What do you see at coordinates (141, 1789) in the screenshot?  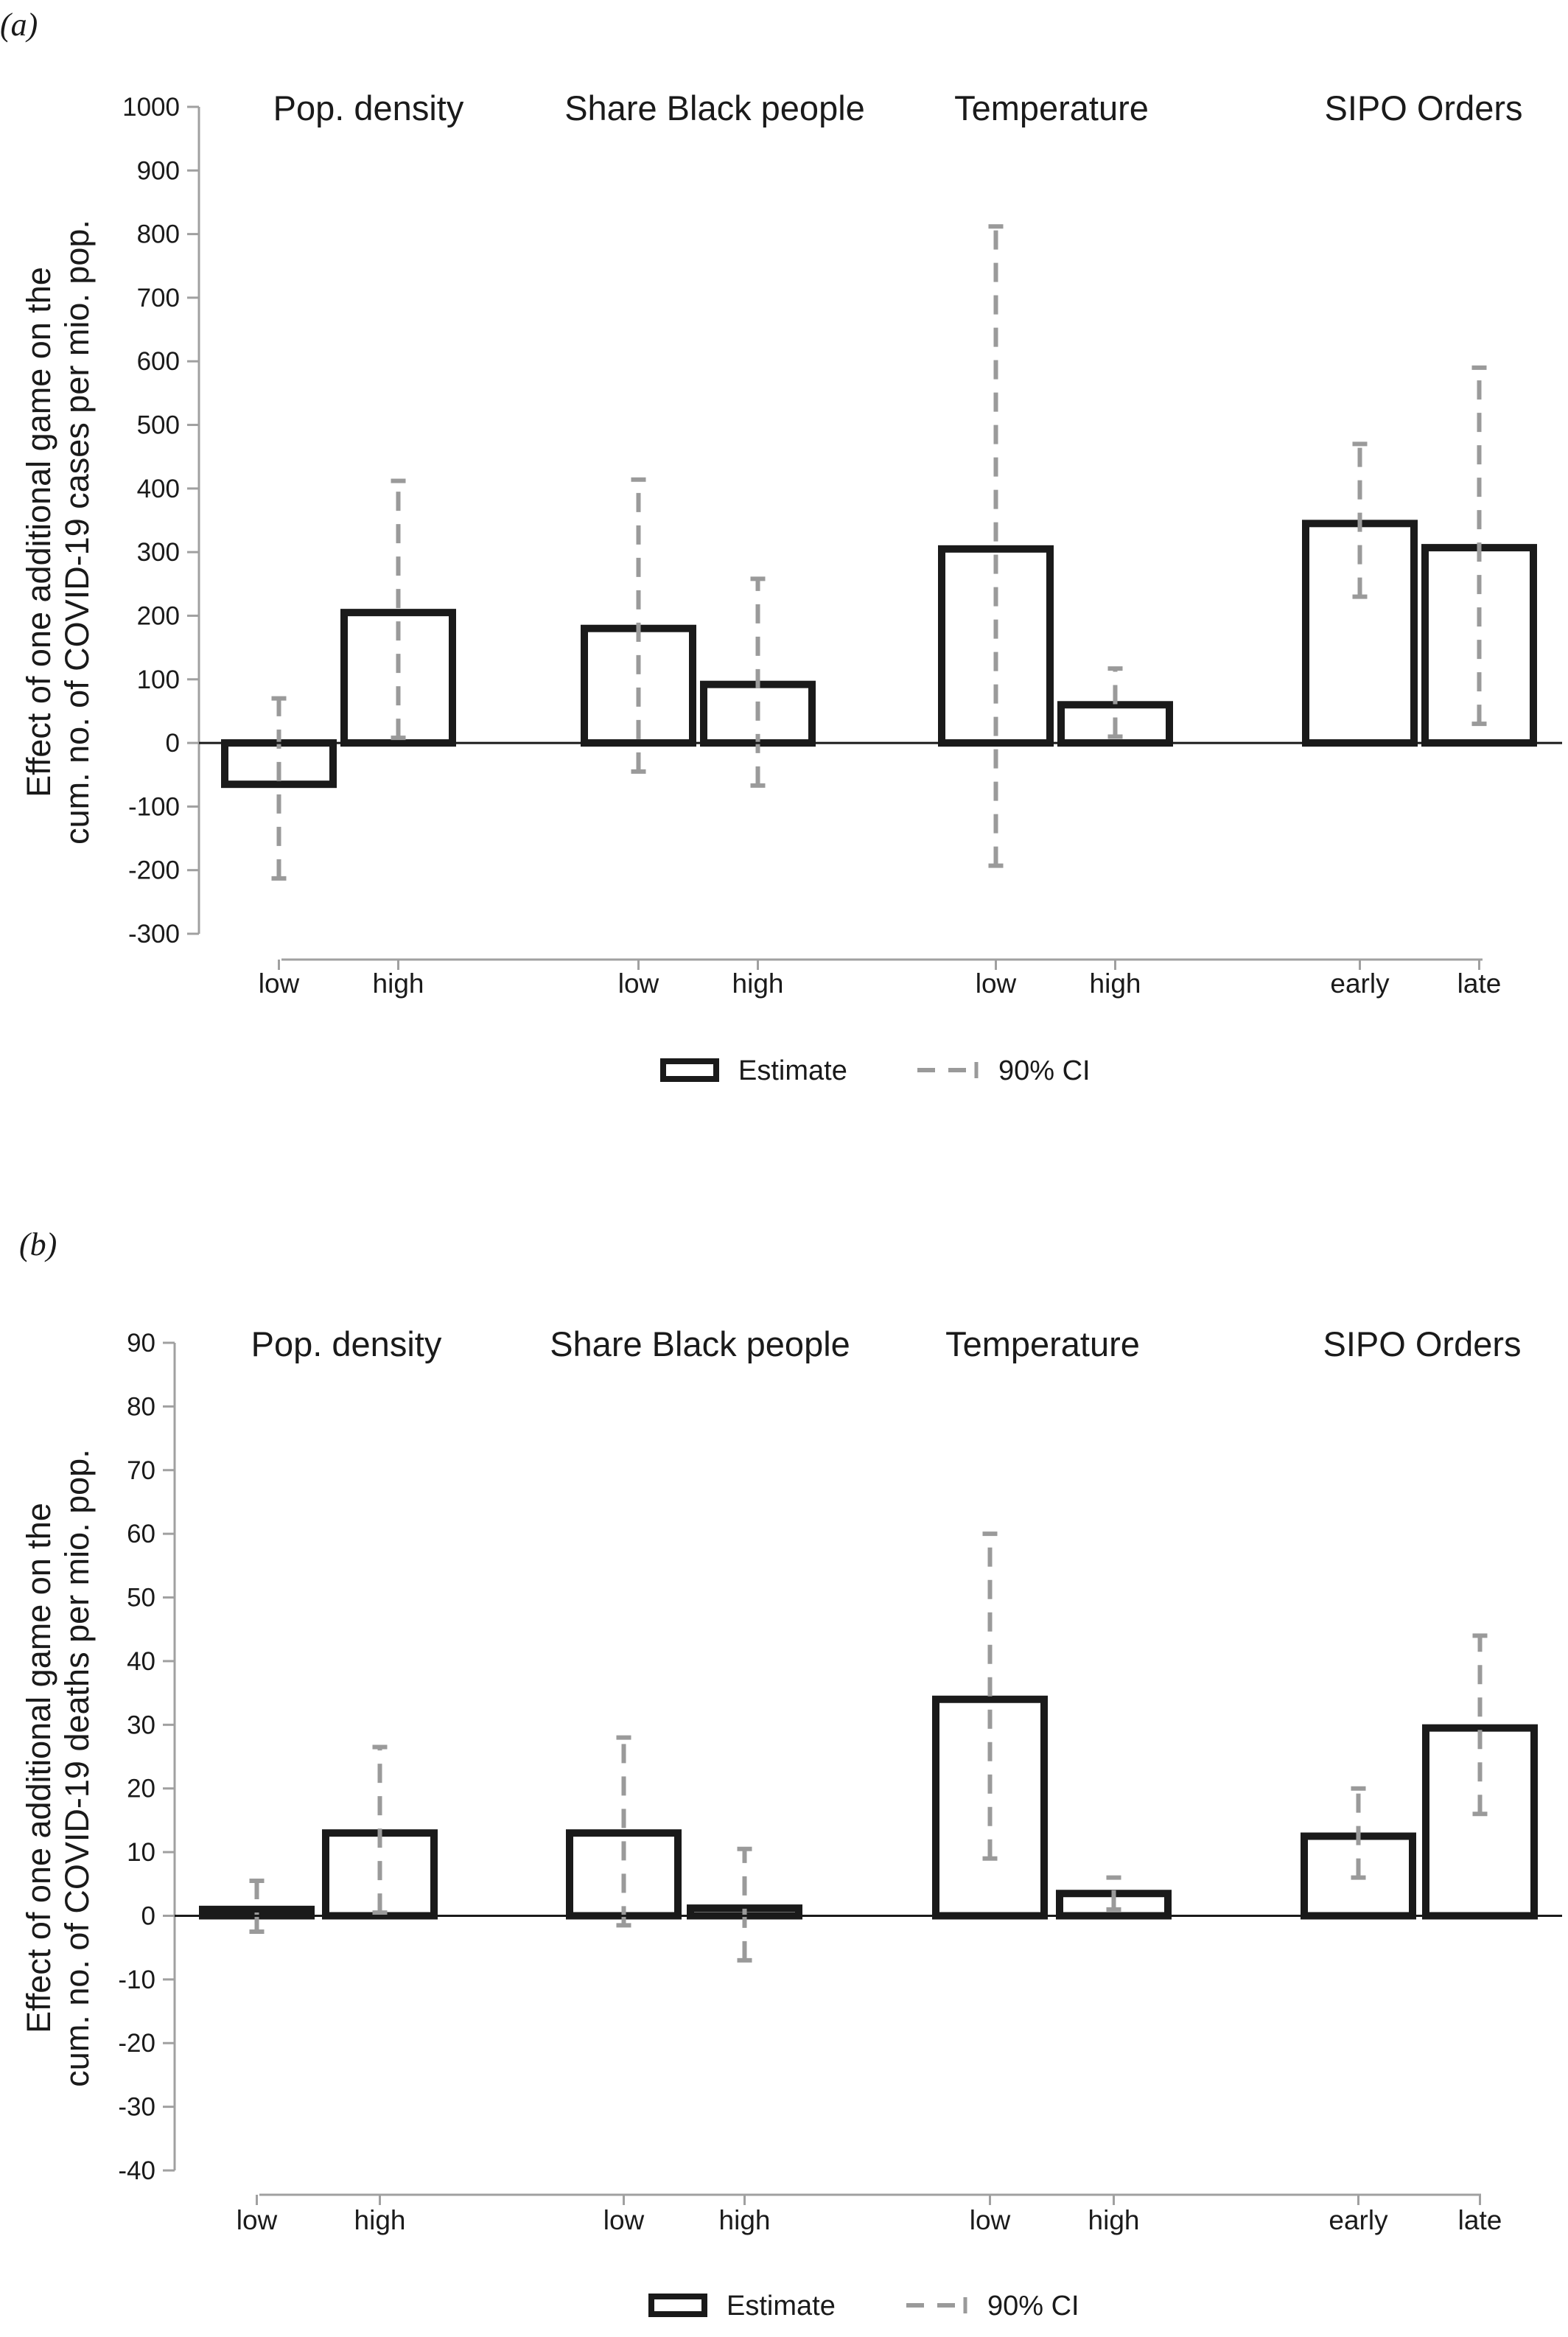 I see `y-tick-label: 20` at bounding box center [141, 1789].